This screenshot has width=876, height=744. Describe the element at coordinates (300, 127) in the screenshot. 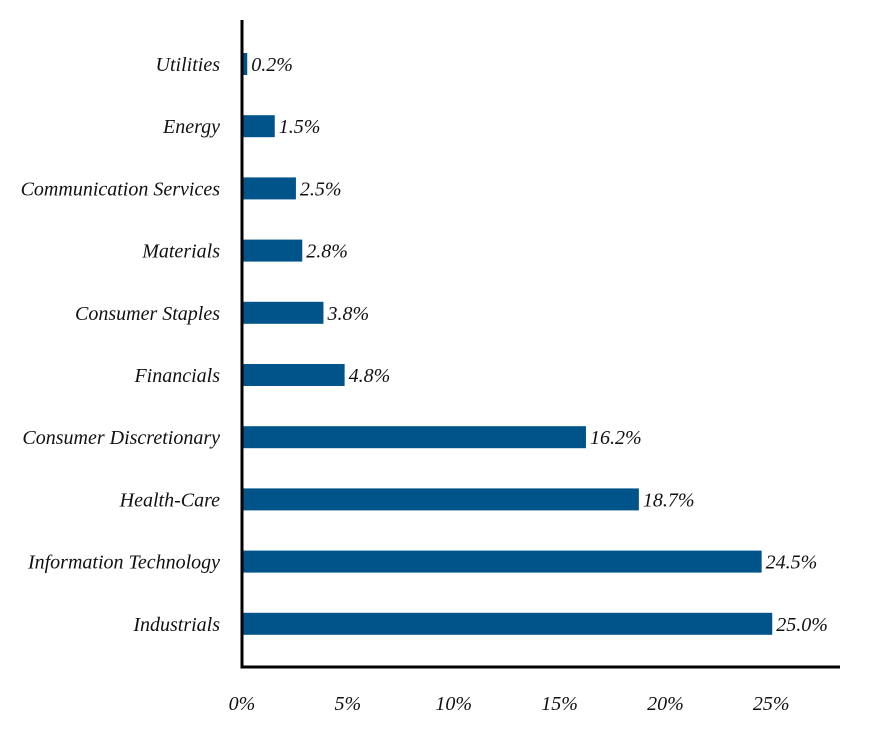

I see `value-label-energy: 1.5%` at that location.